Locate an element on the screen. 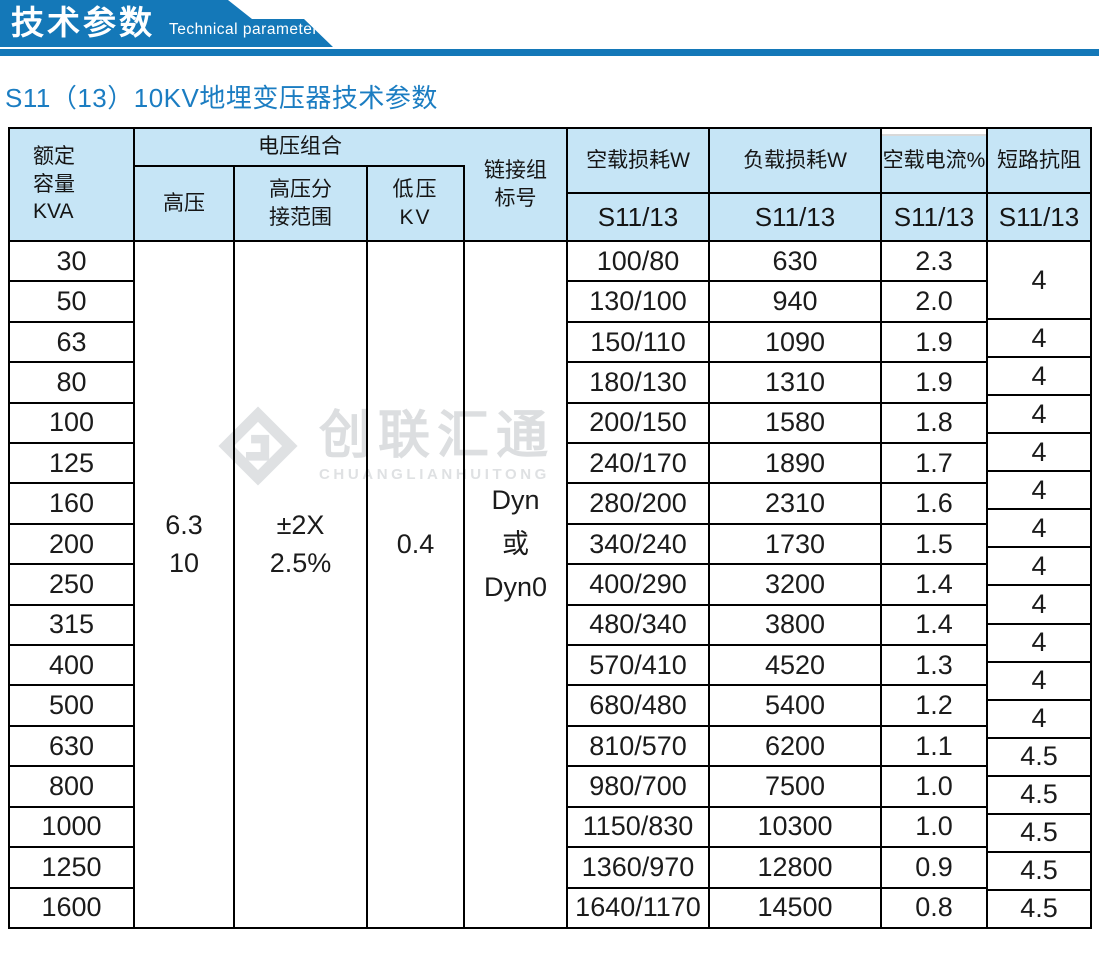  connection-value-line: 或 is located at coordinates (515, 543).